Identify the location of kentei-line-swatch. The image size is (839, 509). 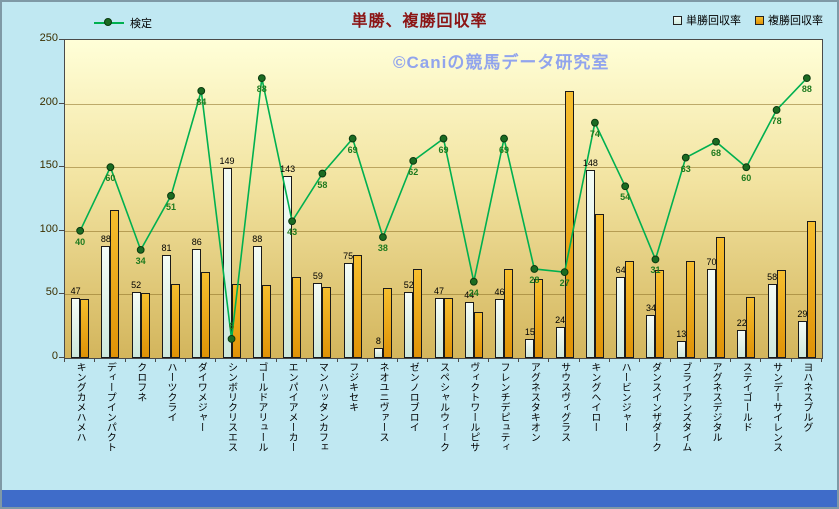
(109, 23).